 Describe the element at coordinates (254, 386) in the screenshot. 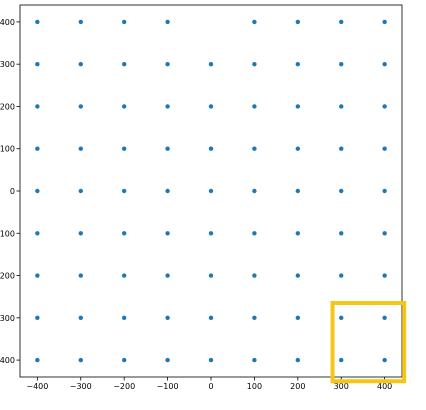

I see `x-tick-label: 100` at that location.